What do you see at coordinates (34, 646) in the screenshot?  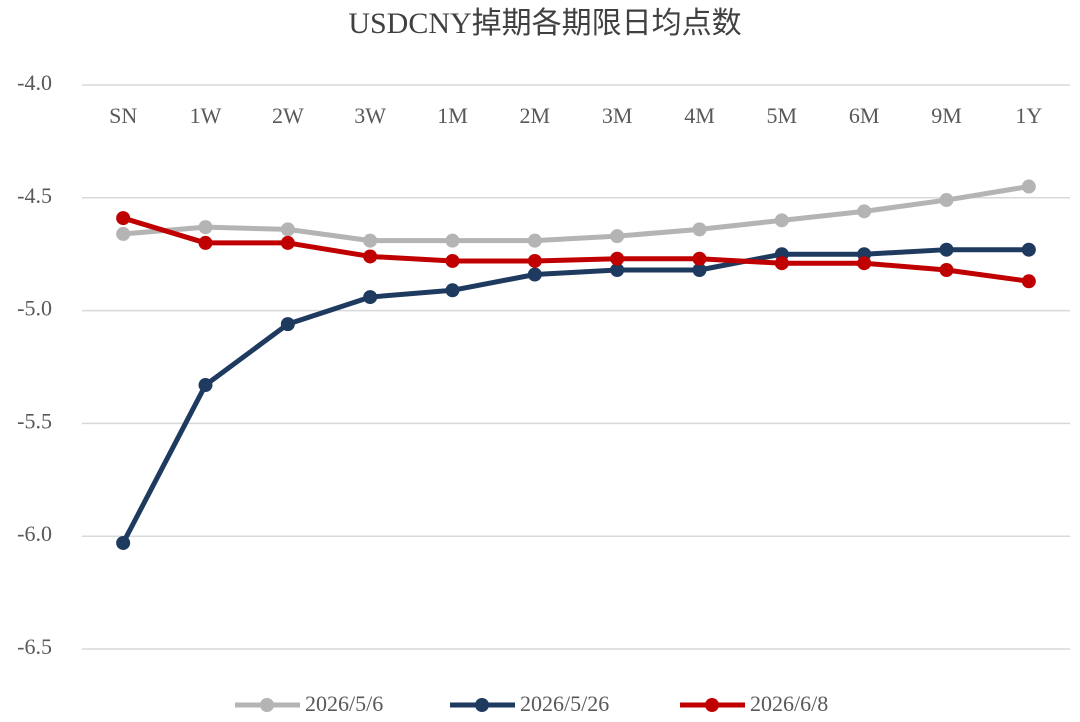 I see `y-tick-label: -6.5` at bounding box center [34, 646].